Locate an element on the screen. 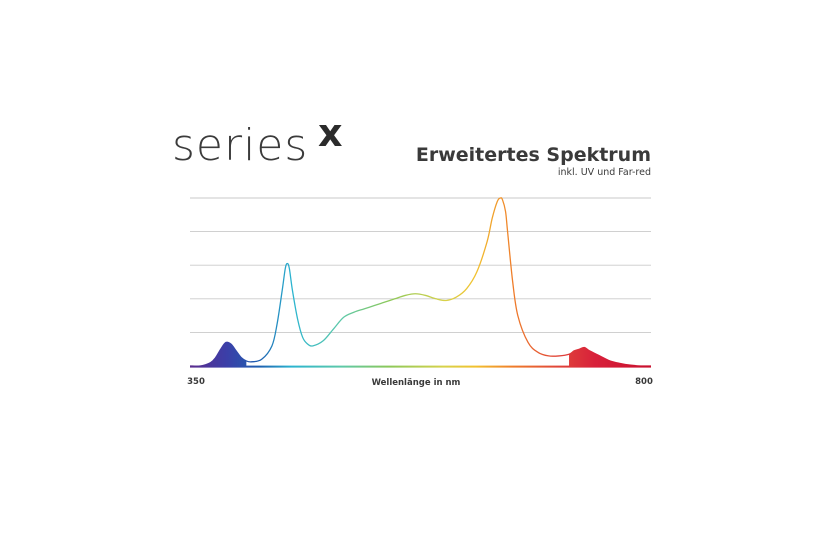 The width and height of the screenshot is (837, 558). x-axis-baseline is located at coordinates (420, 366).